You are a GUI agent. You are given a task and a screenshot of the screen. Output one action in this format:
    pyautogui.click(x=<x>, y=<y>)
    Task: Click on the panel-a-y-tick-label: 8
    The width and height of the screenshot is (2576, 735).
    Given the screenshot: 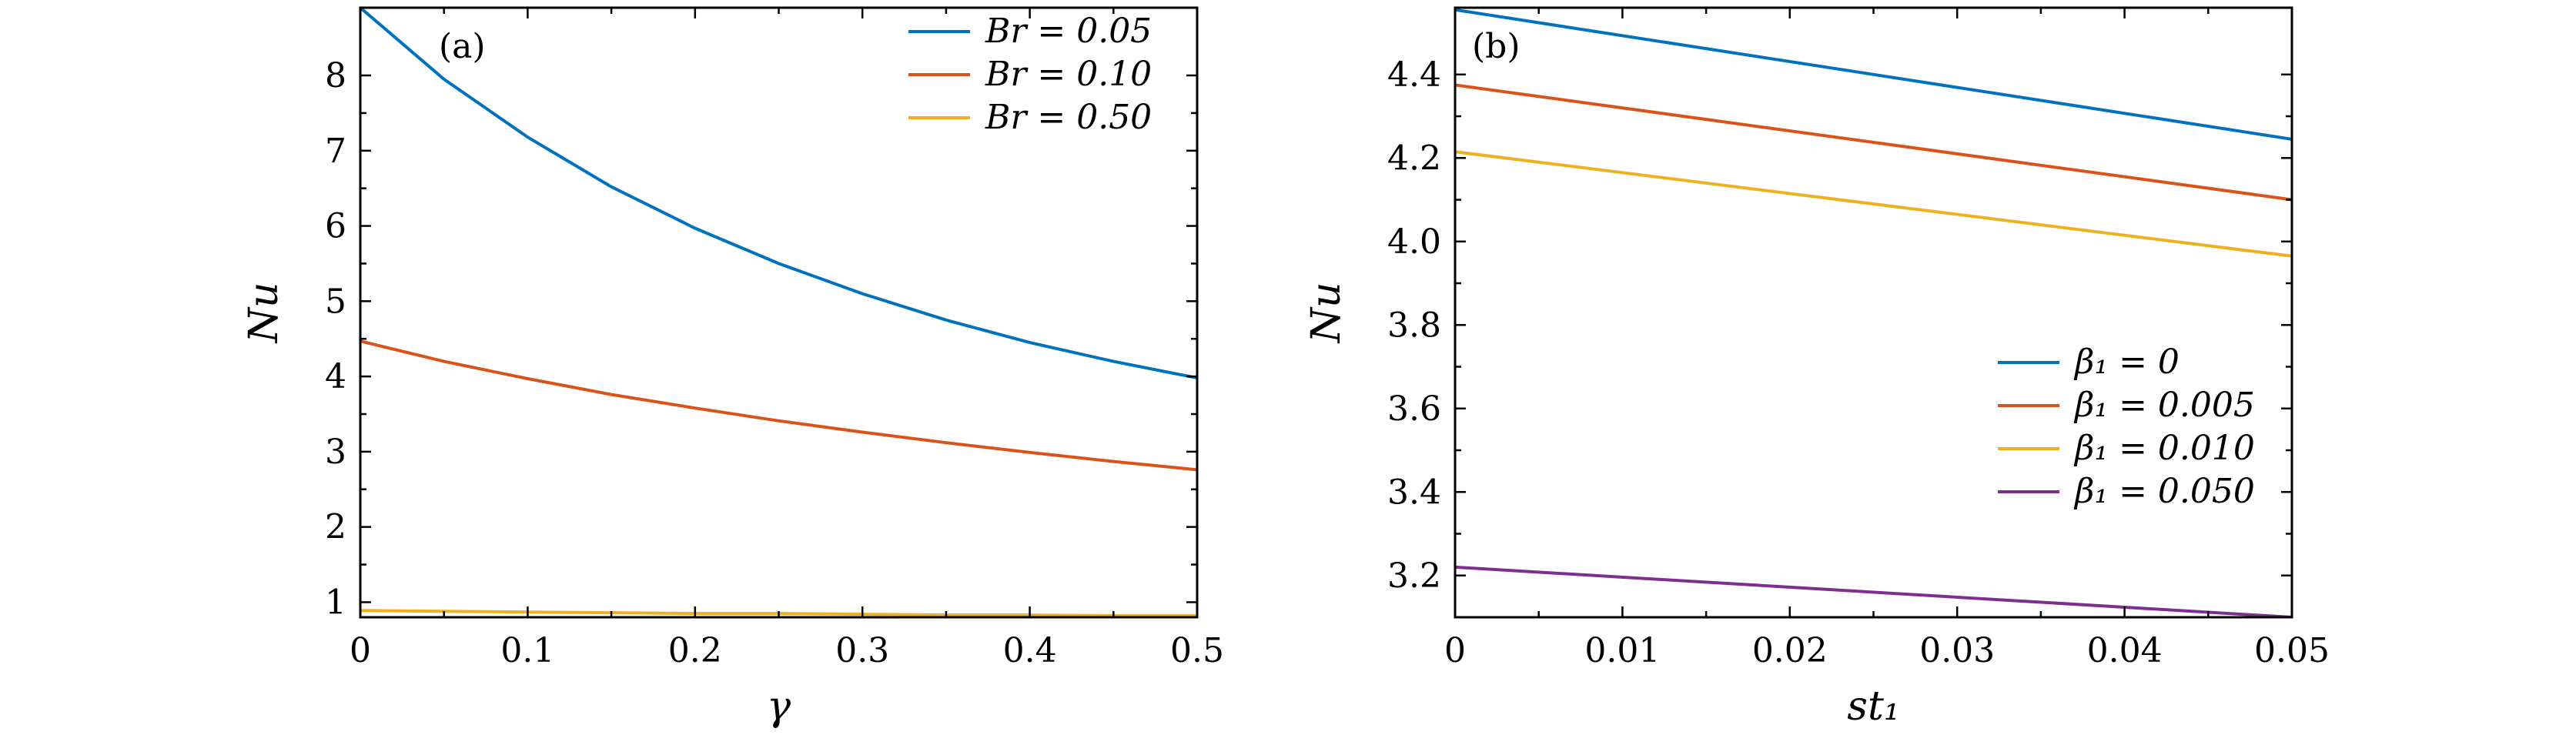 What is the action you would take?
    pyautogui.click(x=336, y=75)
    